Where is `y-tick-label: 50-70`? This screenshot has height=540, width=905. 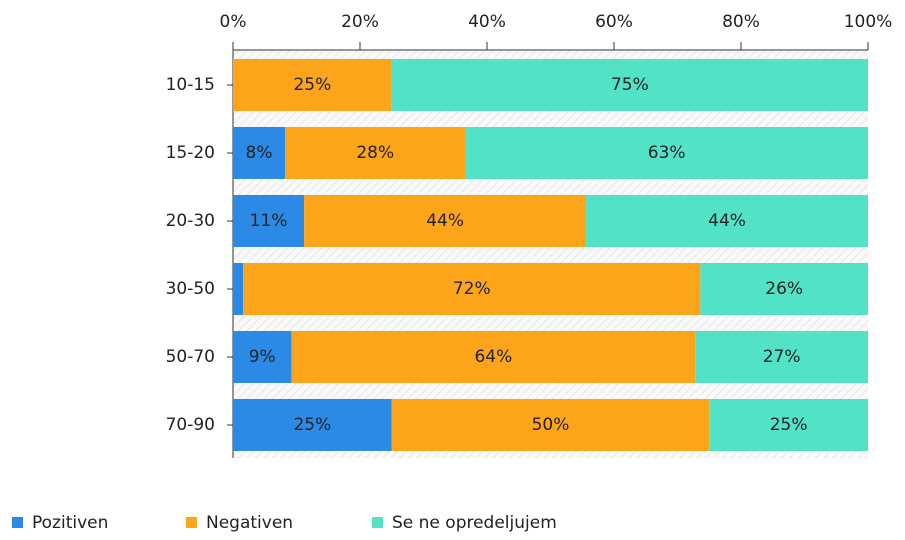
y-tick-label: 50-70 is located at coordinates (190, 357).